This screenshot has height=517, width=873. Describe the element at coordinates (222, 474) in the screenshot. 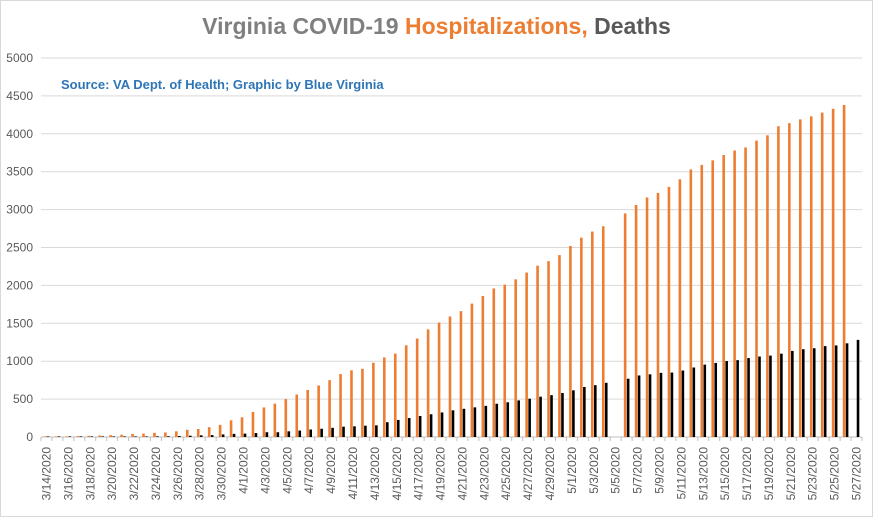

I see `x-tick-label: 3/30/2020` at that location.